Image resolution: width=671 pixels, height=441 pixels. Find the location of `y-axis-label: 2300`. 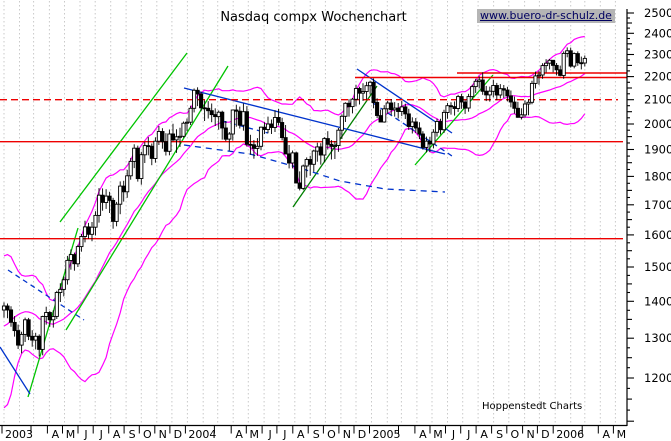

y-axis-label: 2300 is located at coordinates (657, 55).